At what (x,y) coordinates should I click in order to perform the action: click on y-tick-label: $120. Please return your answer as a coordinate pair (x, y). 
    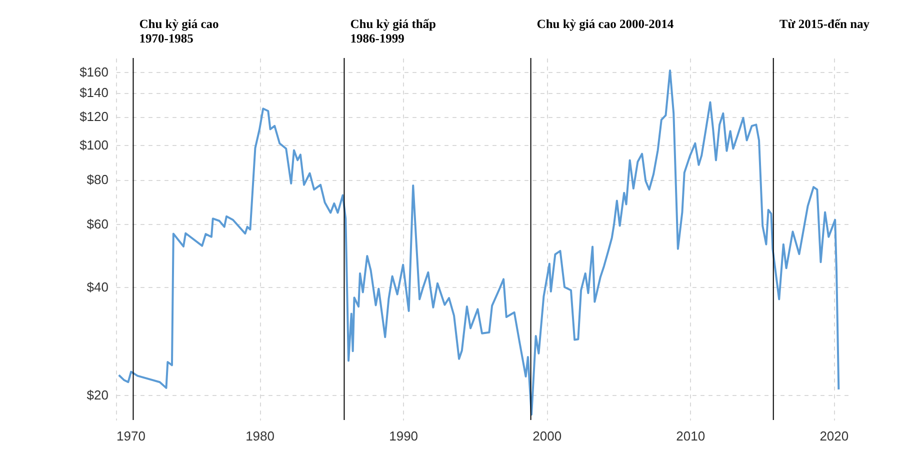
    Looking at the image, I should click on (94, 116).